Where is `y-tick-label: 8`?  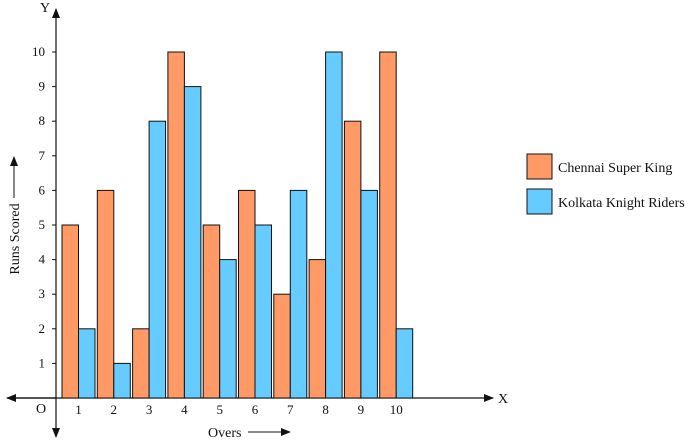 y-tick-label: 8 is located at coordinates (42, 120).